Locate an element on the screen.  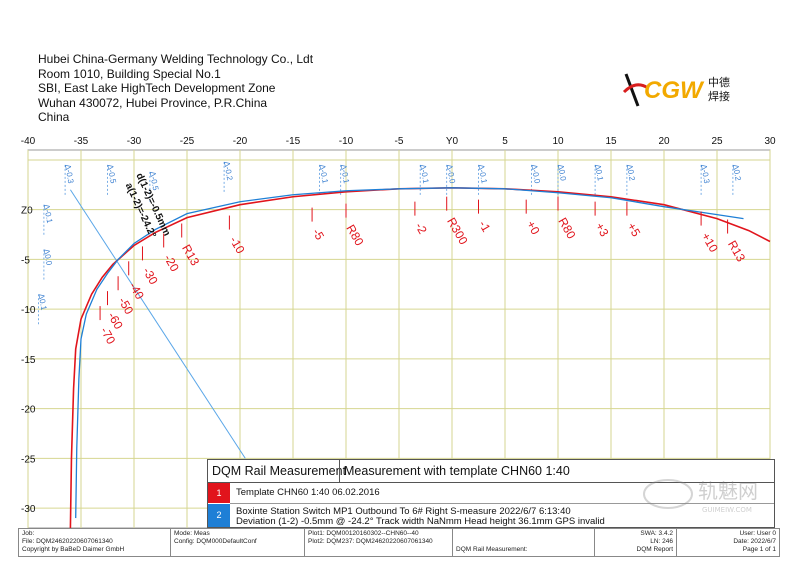
footer-version-cell: SWA: 3.4.2 LN: 246 DQM Report is located at coordinates (636, 542).